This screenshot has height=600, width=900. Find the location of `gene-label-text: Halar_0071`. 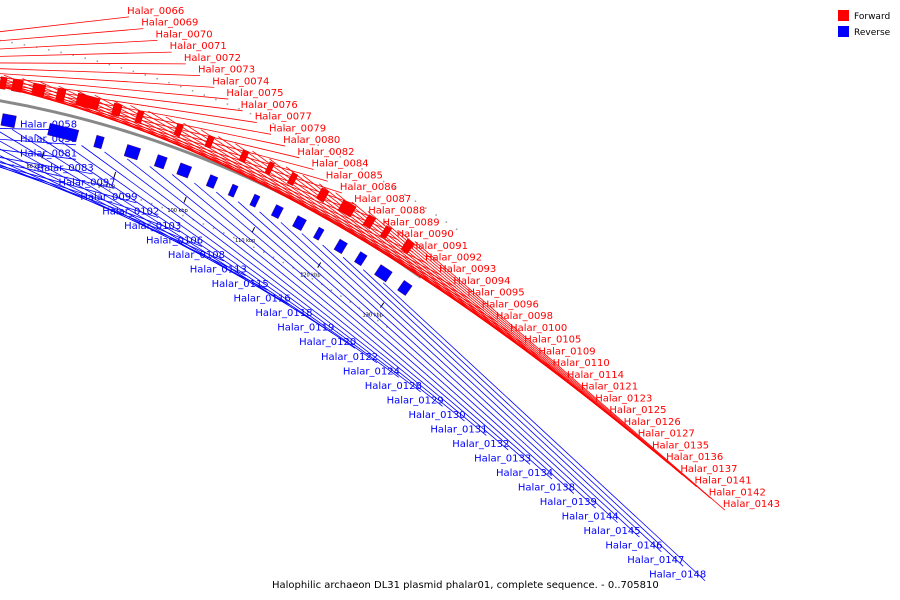

gene-label-text: Halar_0071 is located at coordinates (198, 46).